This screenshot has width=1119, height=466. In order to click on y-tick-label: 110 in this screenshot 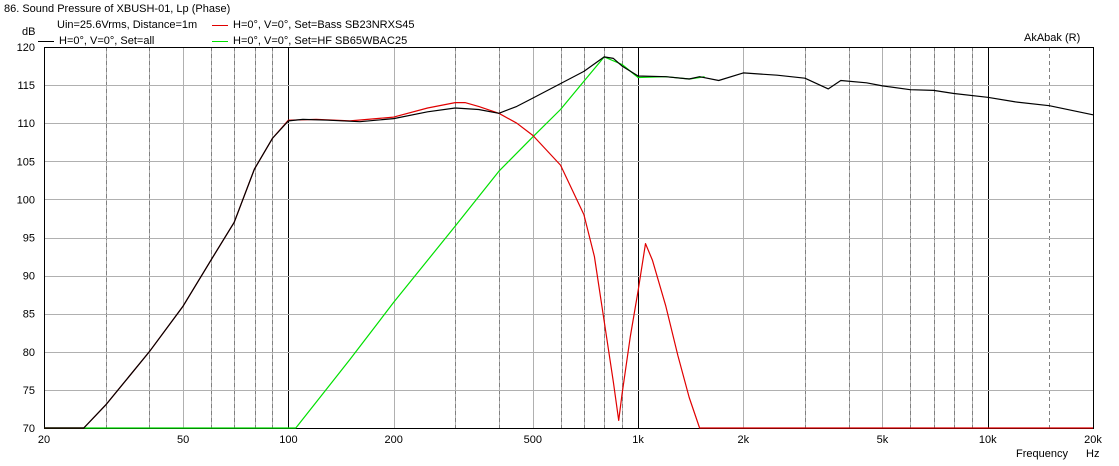, I will do `click(26, 124)`.